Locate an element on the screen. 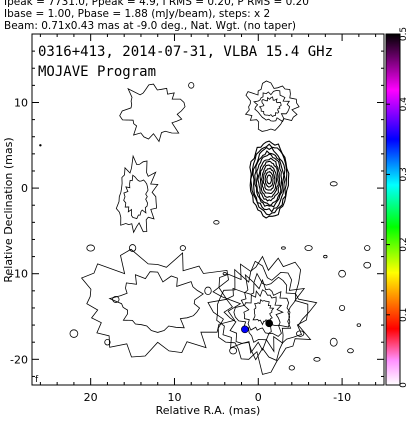 This screenshot has width=409, height=424. contour-southwest-lobe is located at coordinates (161, 303).